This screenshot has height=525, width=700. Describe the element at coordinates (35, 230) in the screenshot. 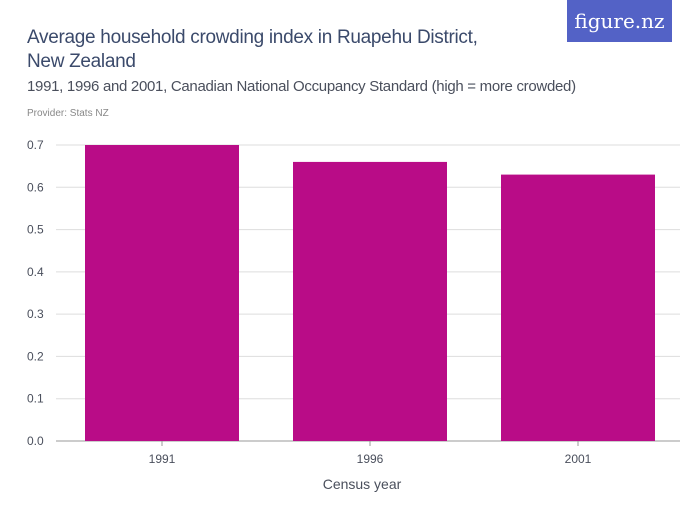

I see `y-tick-label: 0.5` at that location.